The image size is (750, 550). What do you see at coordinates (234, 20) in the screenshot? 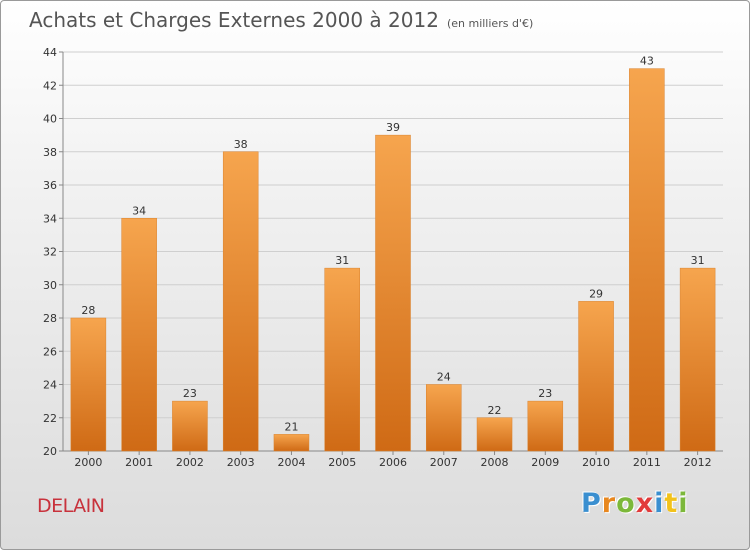
I see `chart-title-text: Achats et Charges Externes 2000 à 2012` at bounding box center [234, 20].